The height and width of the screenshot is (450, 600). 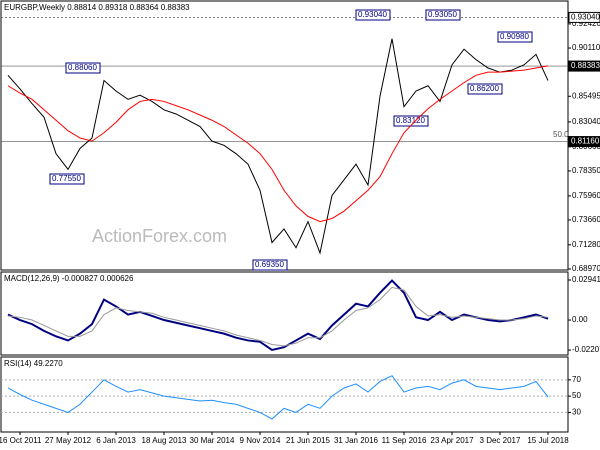 I want to click on x-tick-label: 11 Sep 2016, so click(x=404, y=440).